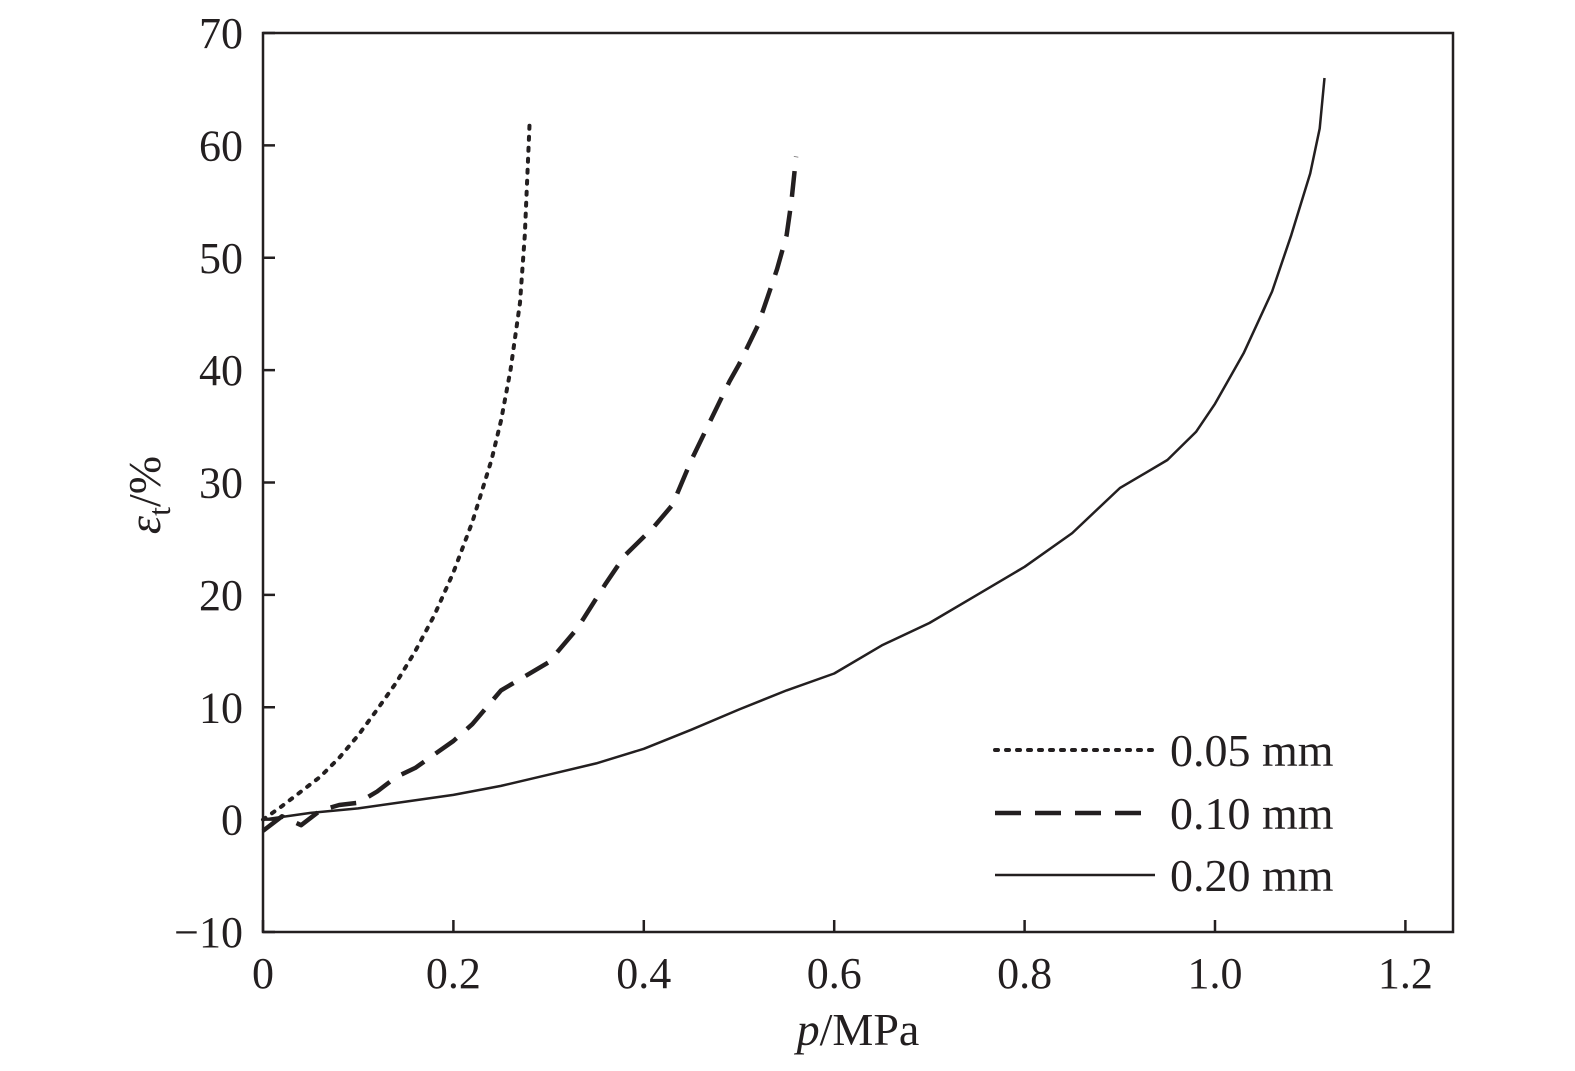 The image size is (1575, 1071). Describe the element at coordinates (453, 973) in the screenshot. I see `x-tick-label: 0.2` at that location.